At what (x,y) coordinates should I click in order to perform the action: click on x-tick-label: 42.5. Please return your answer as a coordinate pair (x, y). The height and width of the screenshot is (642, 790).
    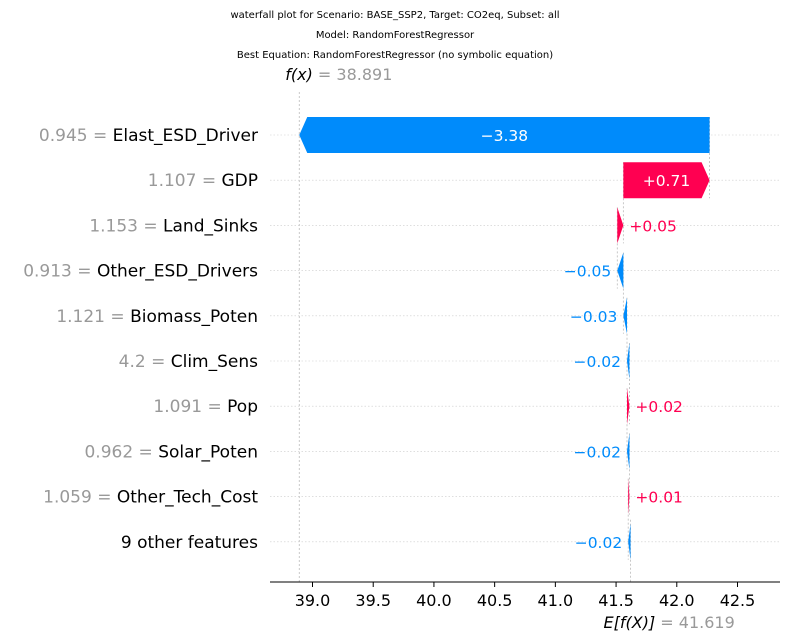
    Looking at the image, I should click on (738, 600).